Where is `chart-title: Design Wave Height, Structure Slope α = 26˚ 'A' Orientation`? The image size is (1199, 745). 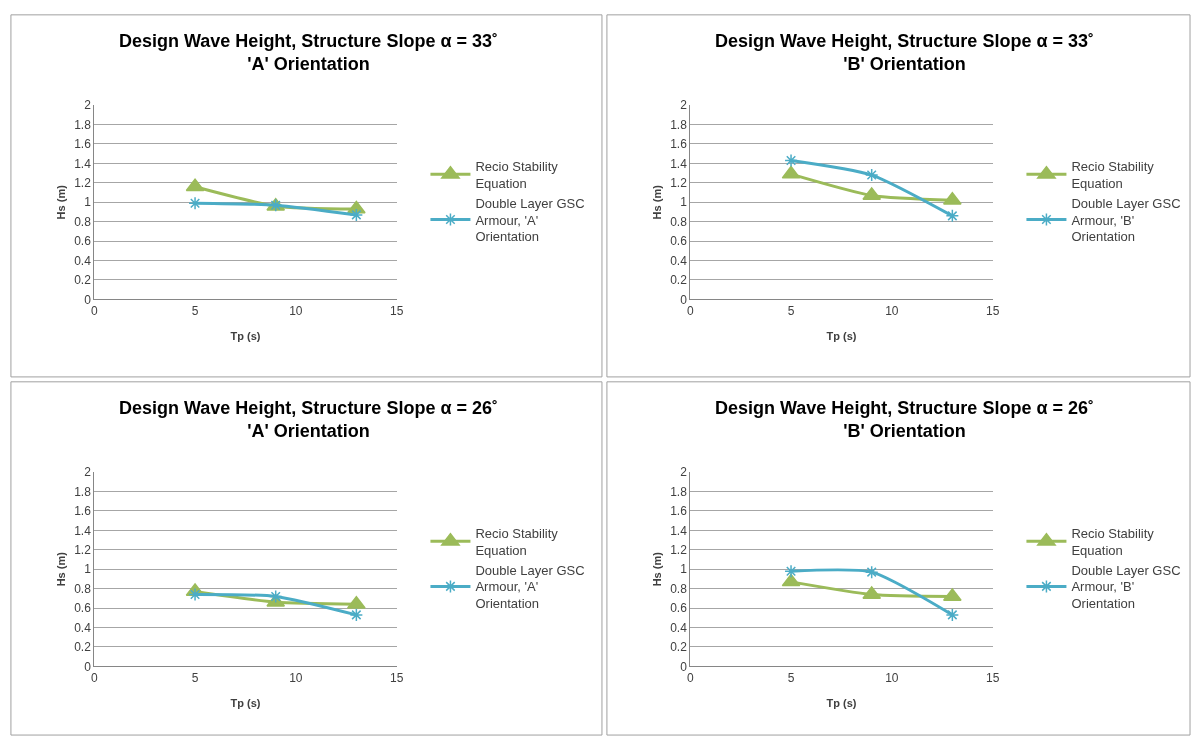
chart-title: Design Wave Height, Structure Slope α = 26˚ 'A' Orientation is located at coordinates (308, 420).